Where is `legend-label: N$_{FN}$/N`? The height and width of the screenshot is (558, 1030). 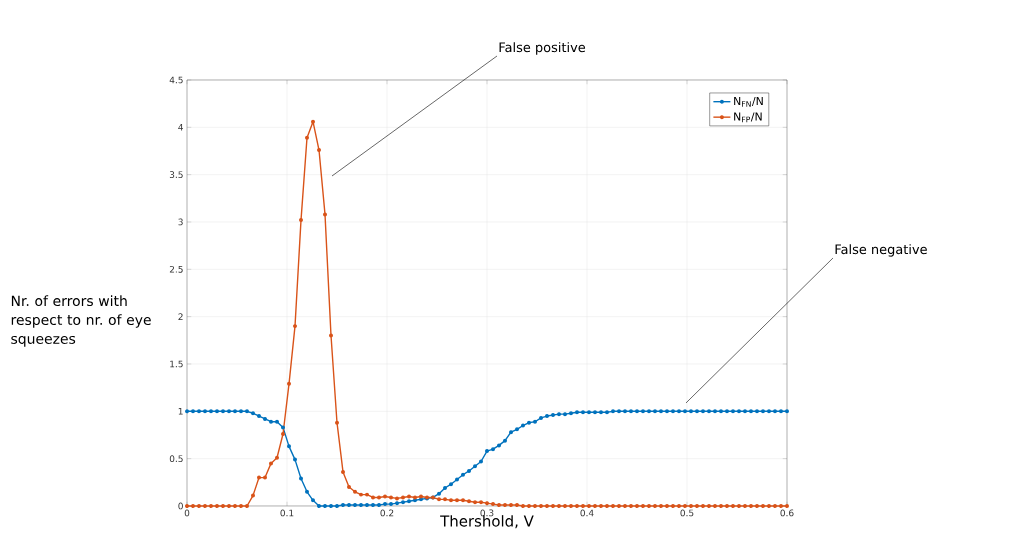 legend-label: N$_{FN}$/N is located at coordinates (748, 101).